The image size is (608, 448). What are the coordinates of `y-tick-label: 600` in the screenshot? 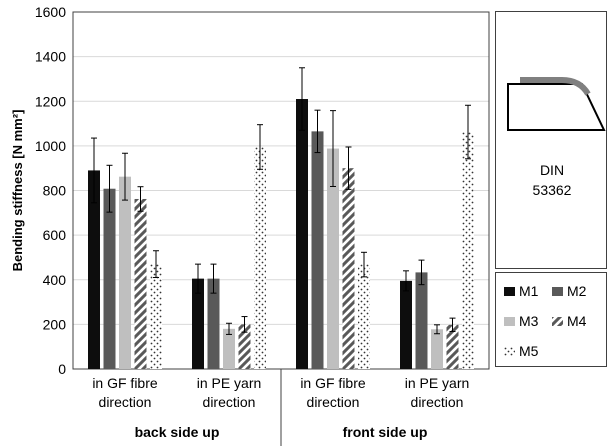 It's located at (55, 235).